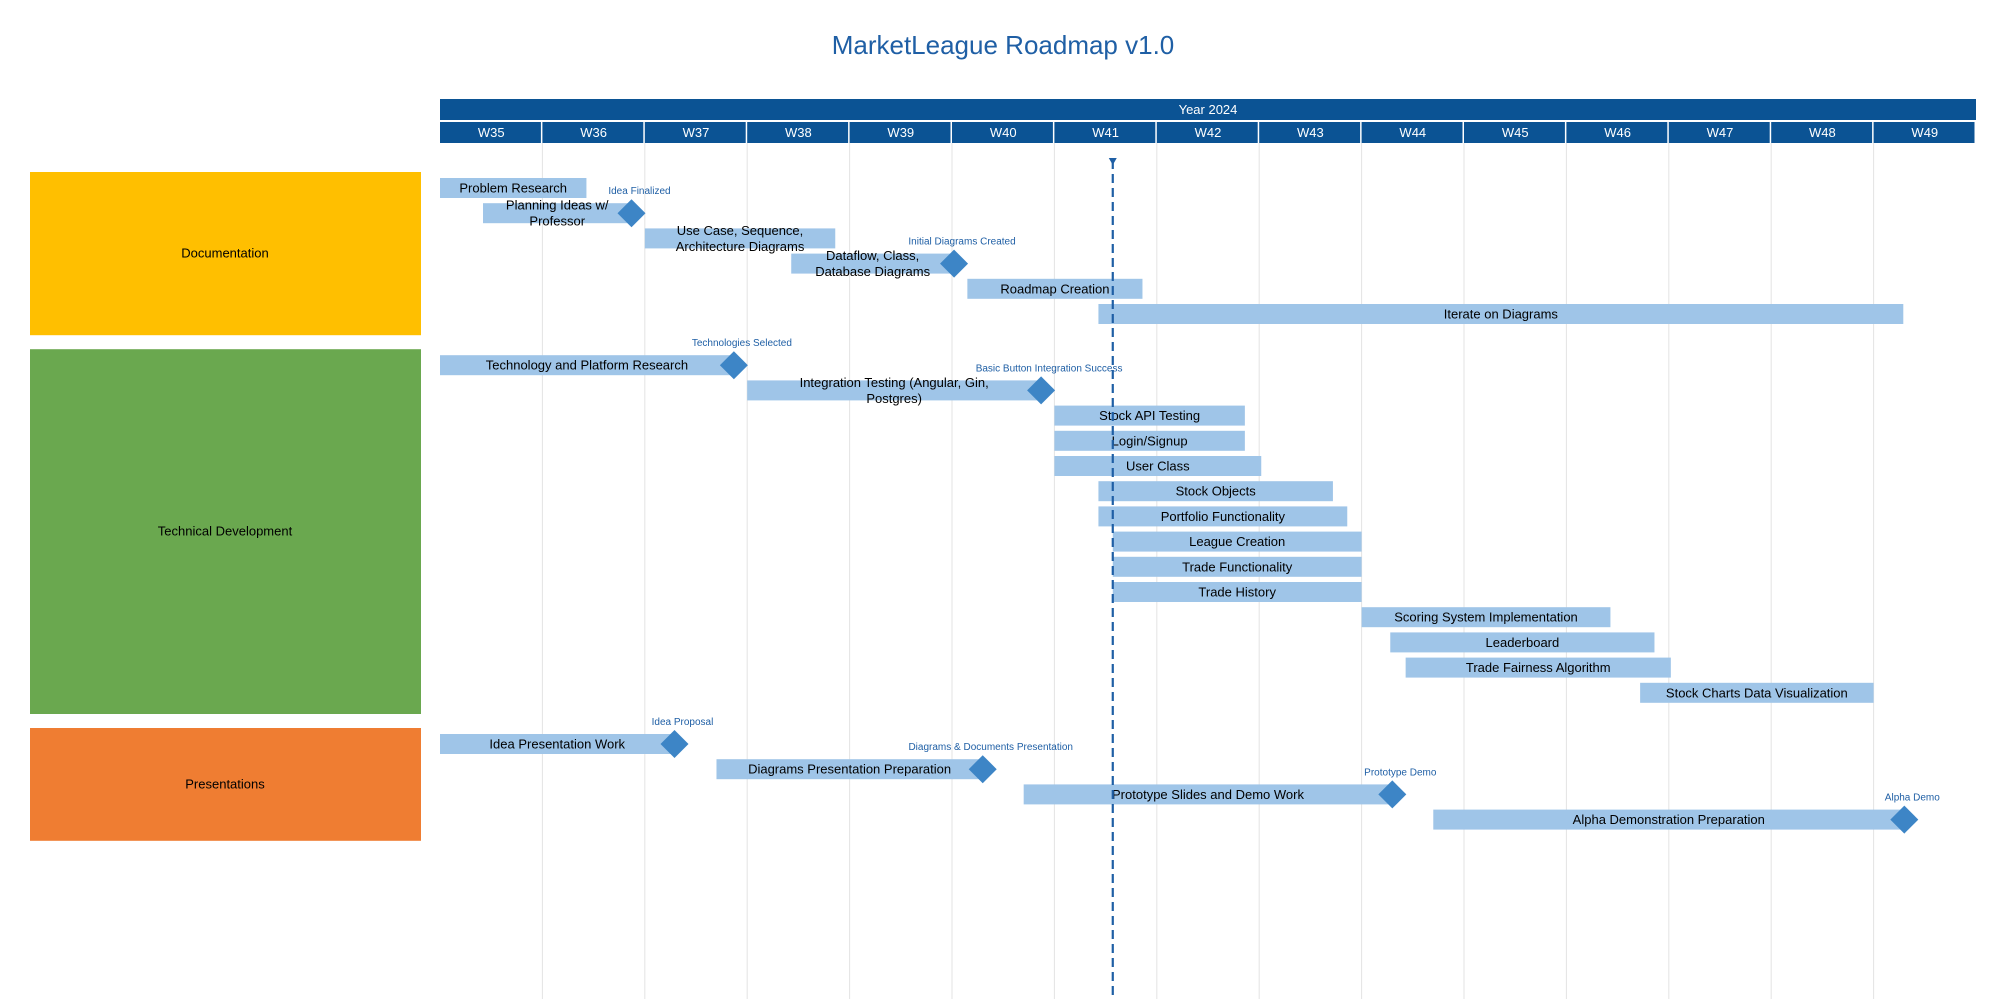 The width and height of the screenshot is (2000, 999). What do you see at coordinates (1237, 592) in the screenshot?
I see `task-label: Trade History` at bounding box center [1237, 592].